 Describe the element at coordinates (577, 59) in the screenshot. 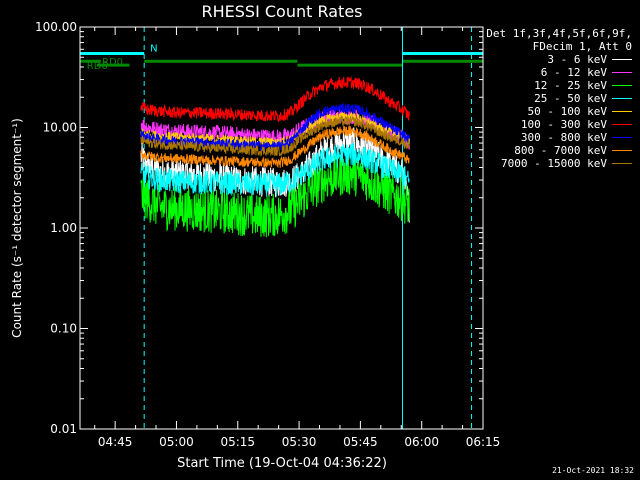

I see `legend-entry-label: 3 - 6 keV` at that location.